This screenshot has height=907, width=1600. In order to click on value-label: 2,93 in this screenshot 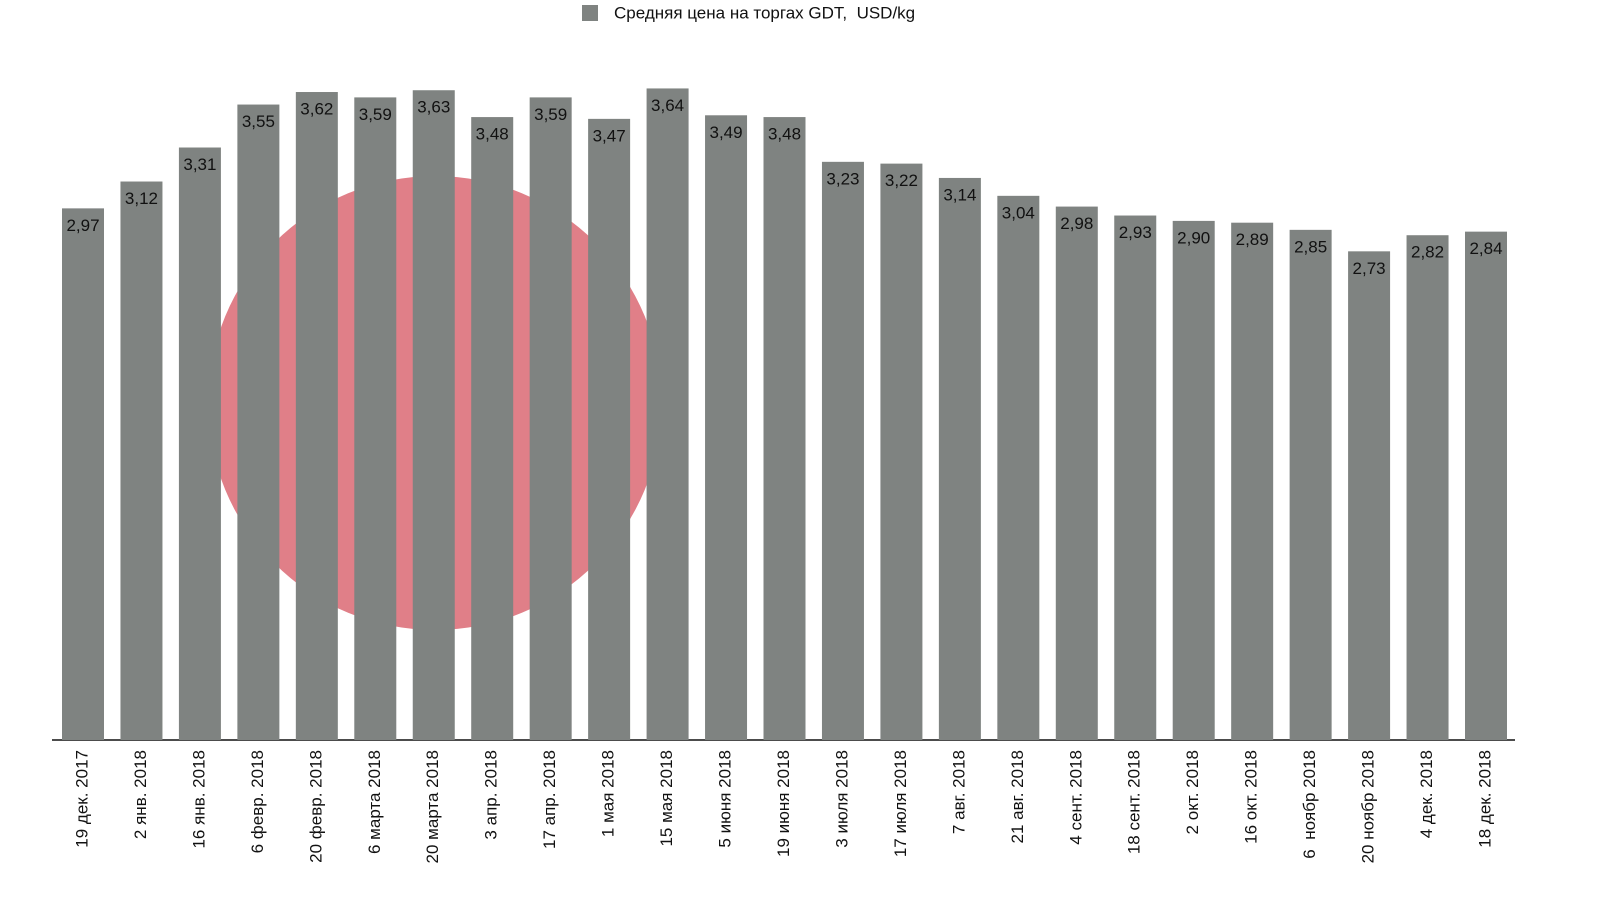, I will do `click(1135, 232)`.